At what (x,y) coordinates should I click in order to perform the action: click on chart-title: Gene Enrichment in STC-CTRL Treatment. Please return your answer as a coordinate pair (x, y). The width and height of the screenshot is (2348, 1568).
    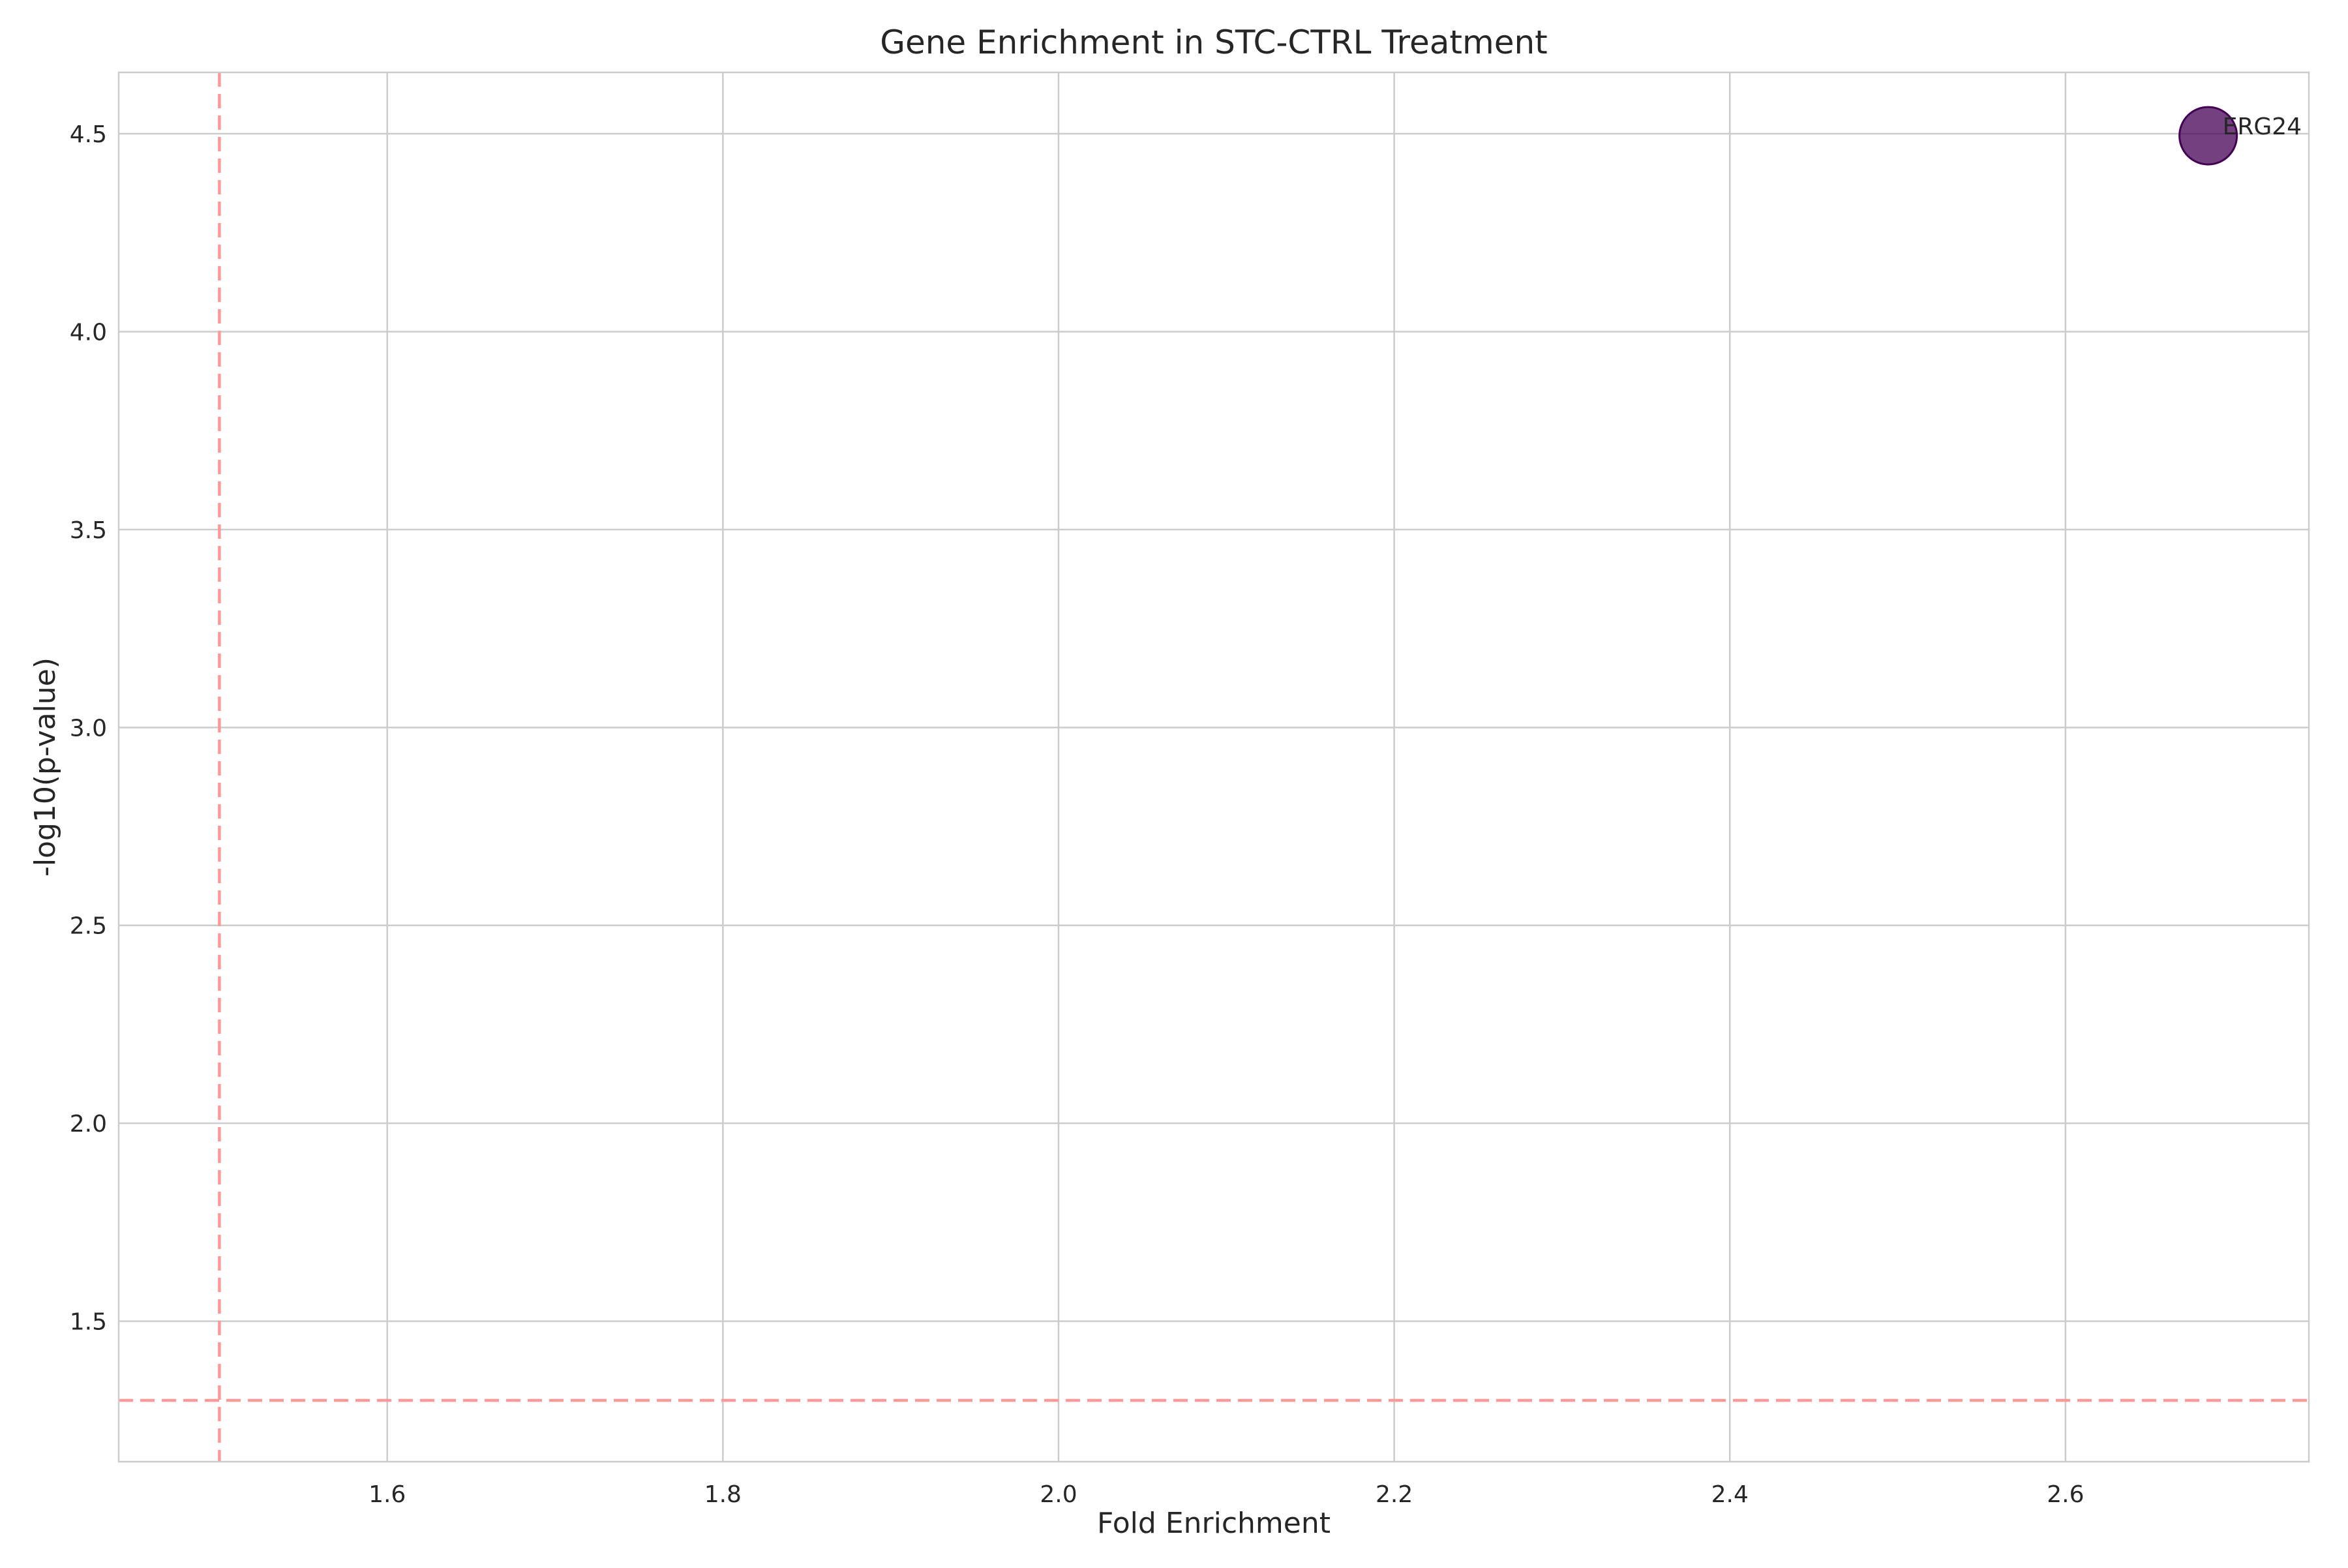
    Looking at the image, I should click on (1214, 42).